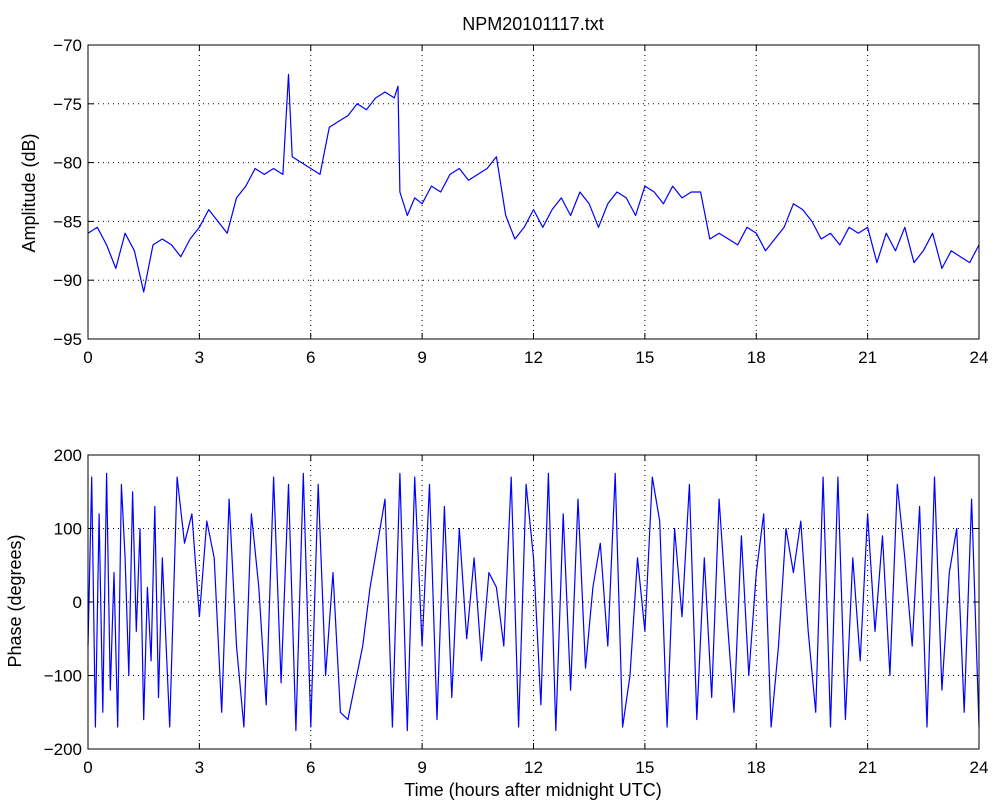 The height and width of the screenshot is (806, 998). Describe the element at coordinates (15, 600) in the screenshot. I see `y-axis-label: Phase (degrees)` at that location.